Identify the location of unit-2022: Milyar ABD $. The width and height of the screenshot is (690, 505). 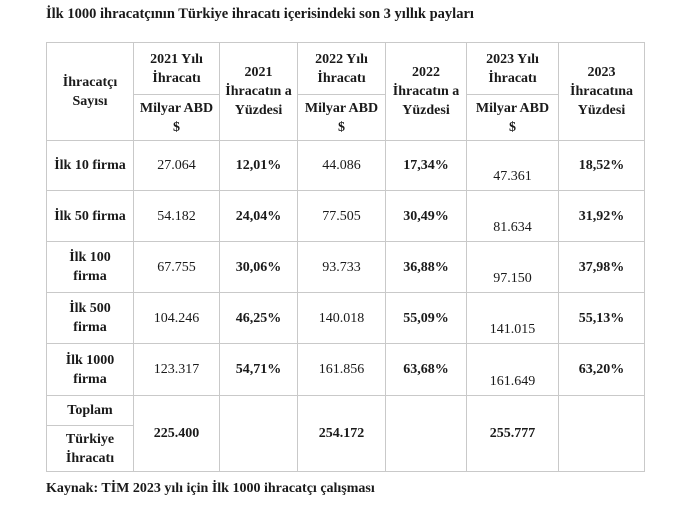
(341, 117).